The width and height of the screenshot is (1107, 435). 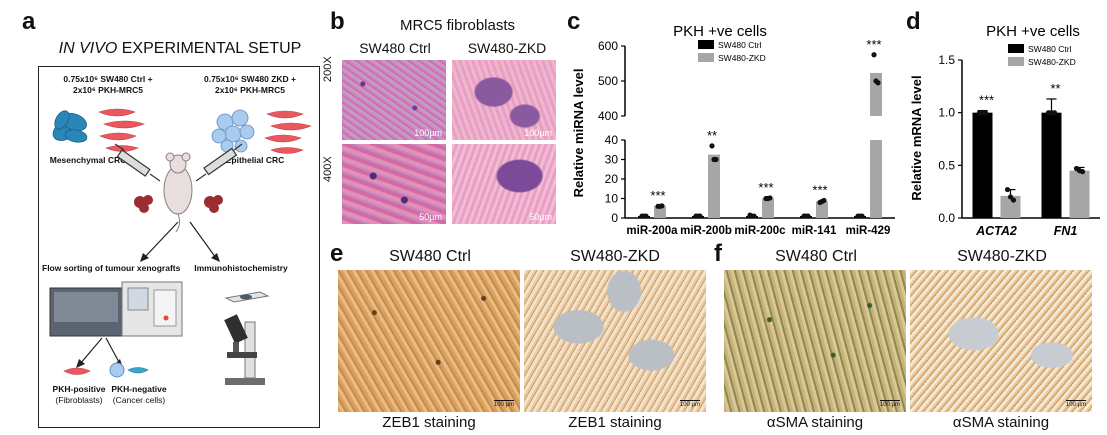 I want to click on y-tick-label: 10, so click(x=612, y=199).